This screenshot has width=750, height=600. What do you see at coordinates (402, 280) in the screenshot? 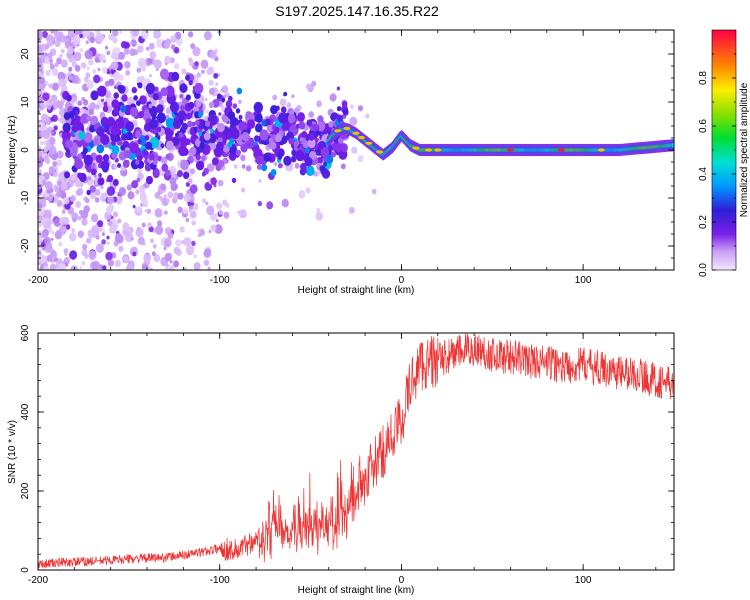
I see `spectrogram-x-tick-label: 0` at bounding box center [402, 280].